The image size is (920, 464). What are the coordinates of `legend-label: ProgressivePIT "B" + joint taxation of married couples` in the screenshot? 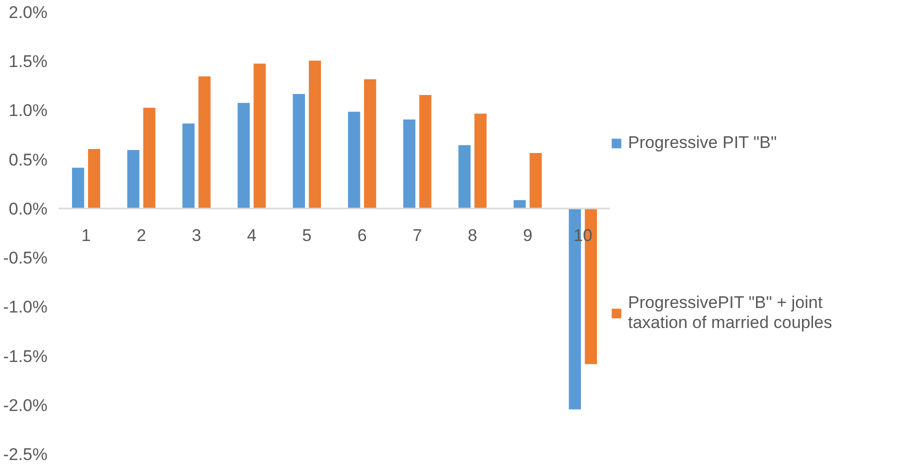 It's located at (730, 313).